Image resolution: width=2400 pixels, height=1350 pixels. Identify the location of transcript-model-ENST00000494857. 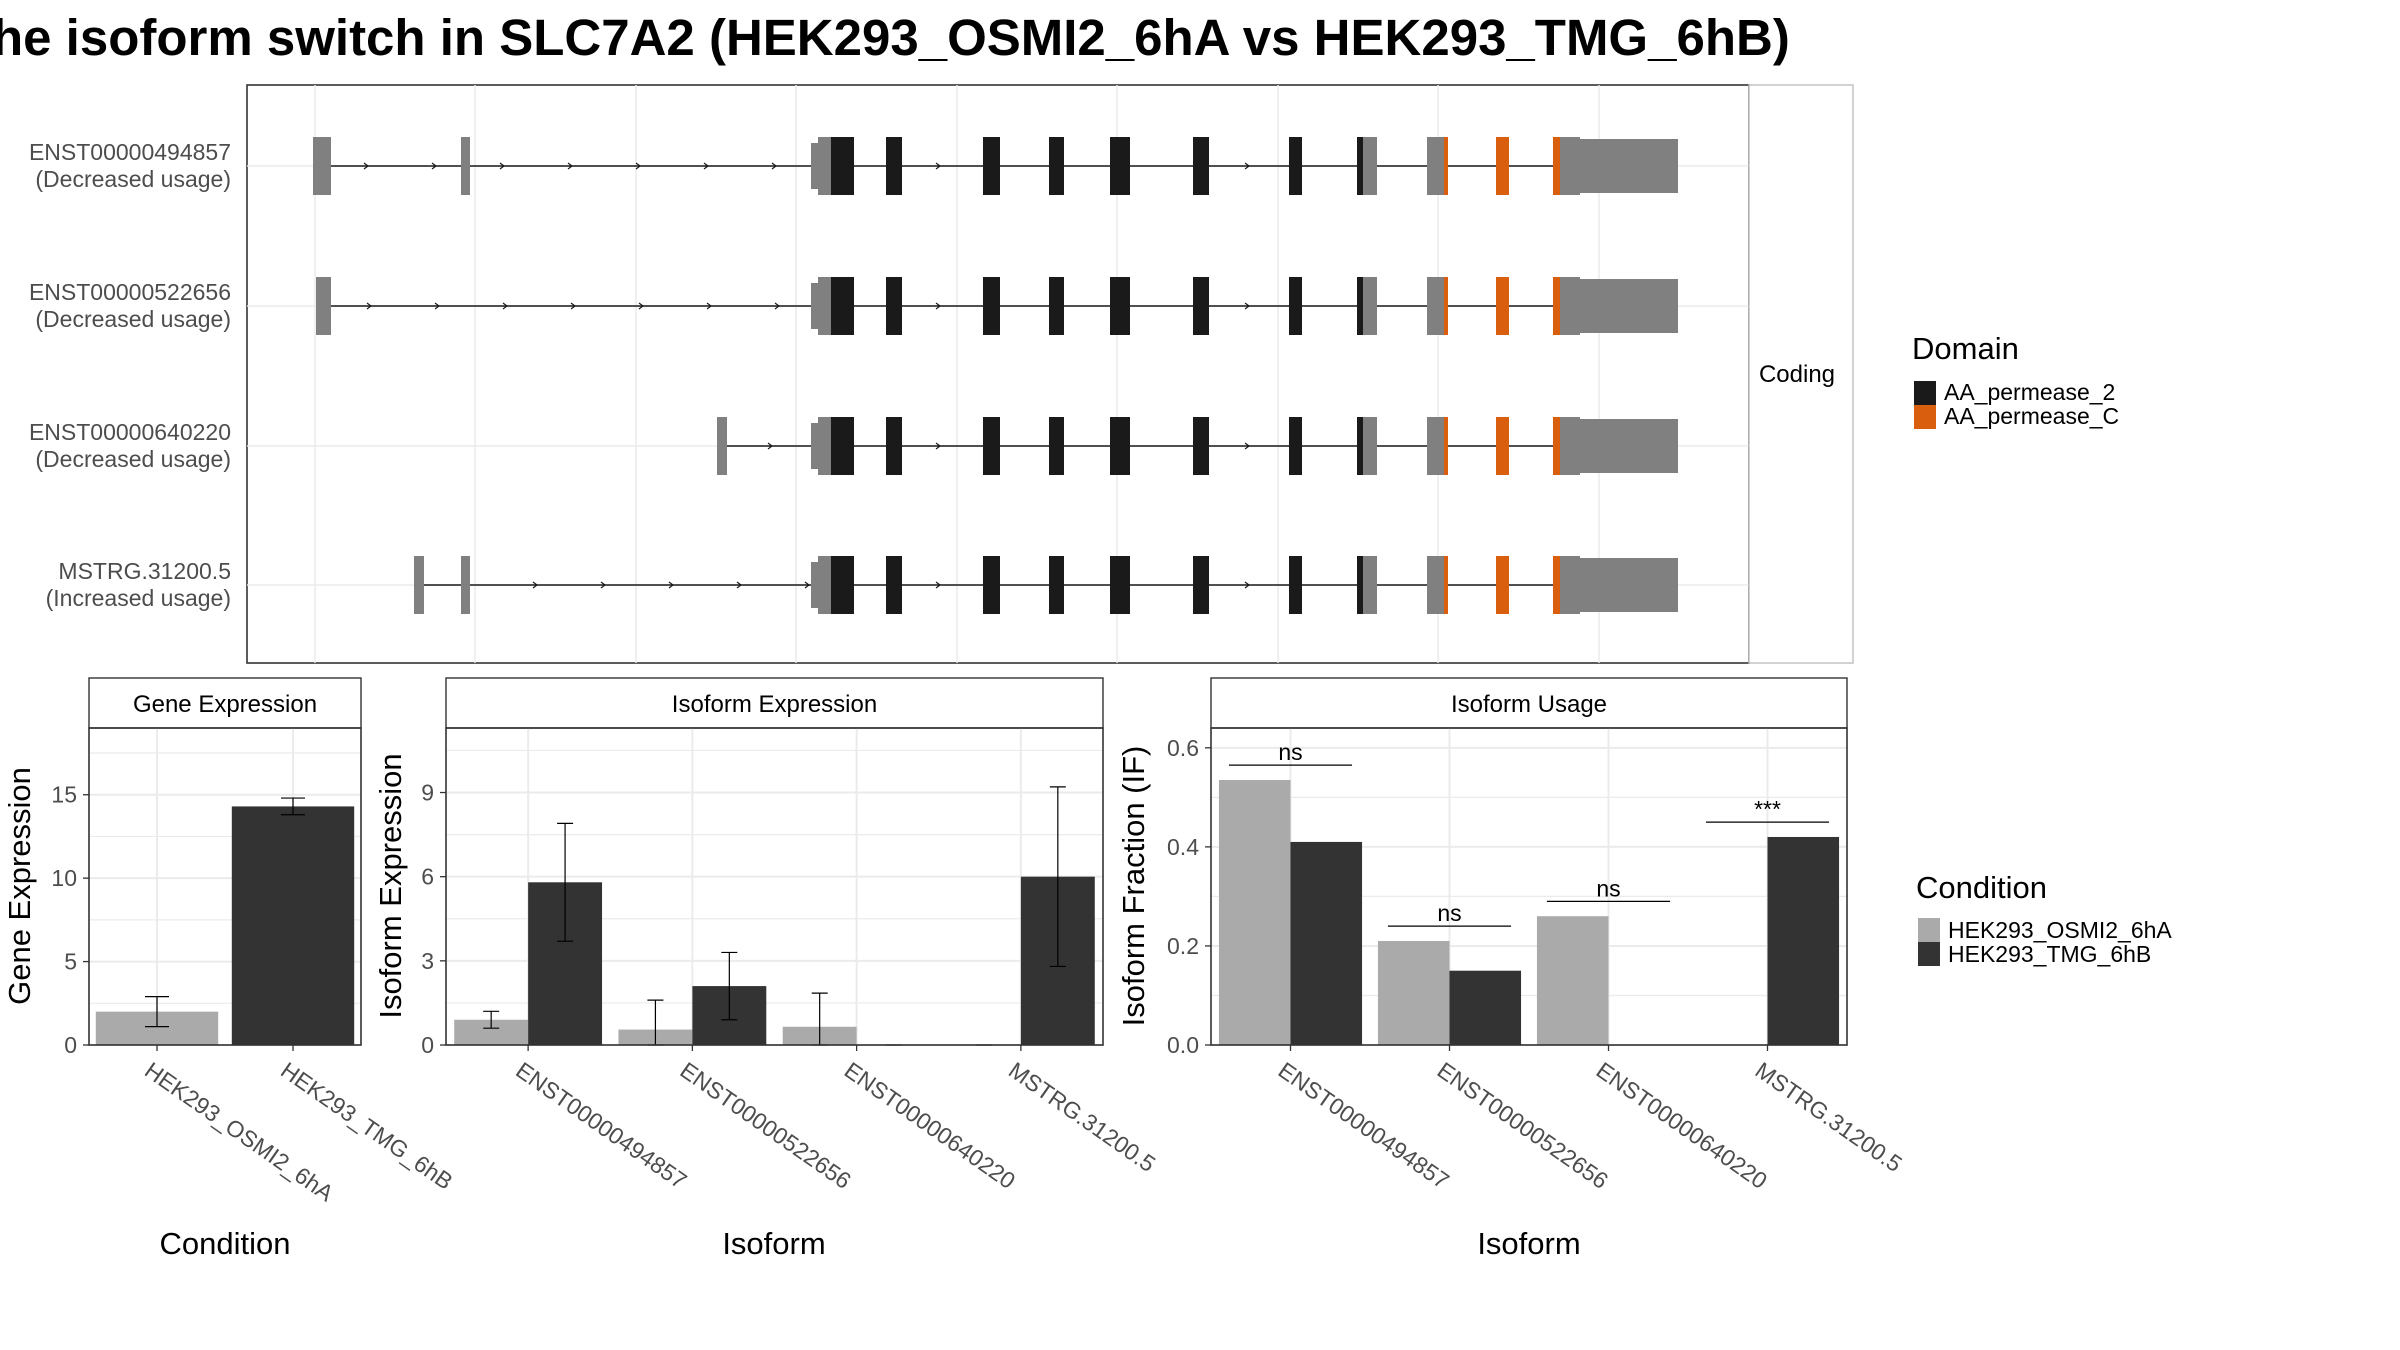
(995, 166).